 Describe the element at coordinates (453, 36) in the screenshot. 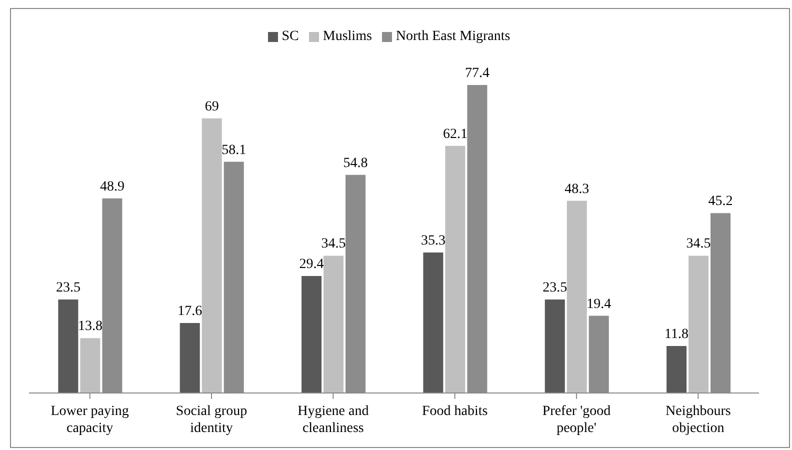

I see `legend-label: North East Migrants` at that location.